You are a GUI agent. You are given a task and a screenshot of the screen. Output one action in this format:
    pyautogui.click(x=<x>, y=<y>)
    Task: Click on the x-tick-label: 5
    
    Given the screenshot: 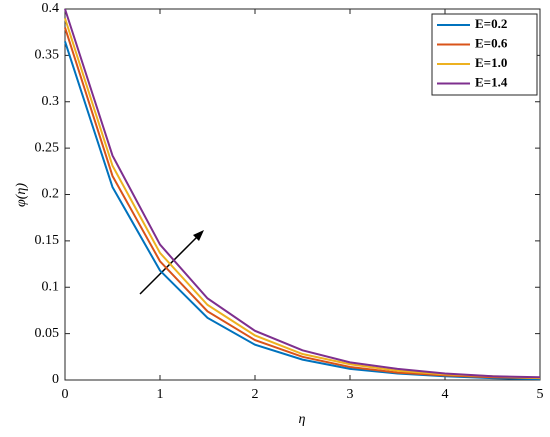 What is the action you would take?
    pyautogui.click(x=540, y=394)
    